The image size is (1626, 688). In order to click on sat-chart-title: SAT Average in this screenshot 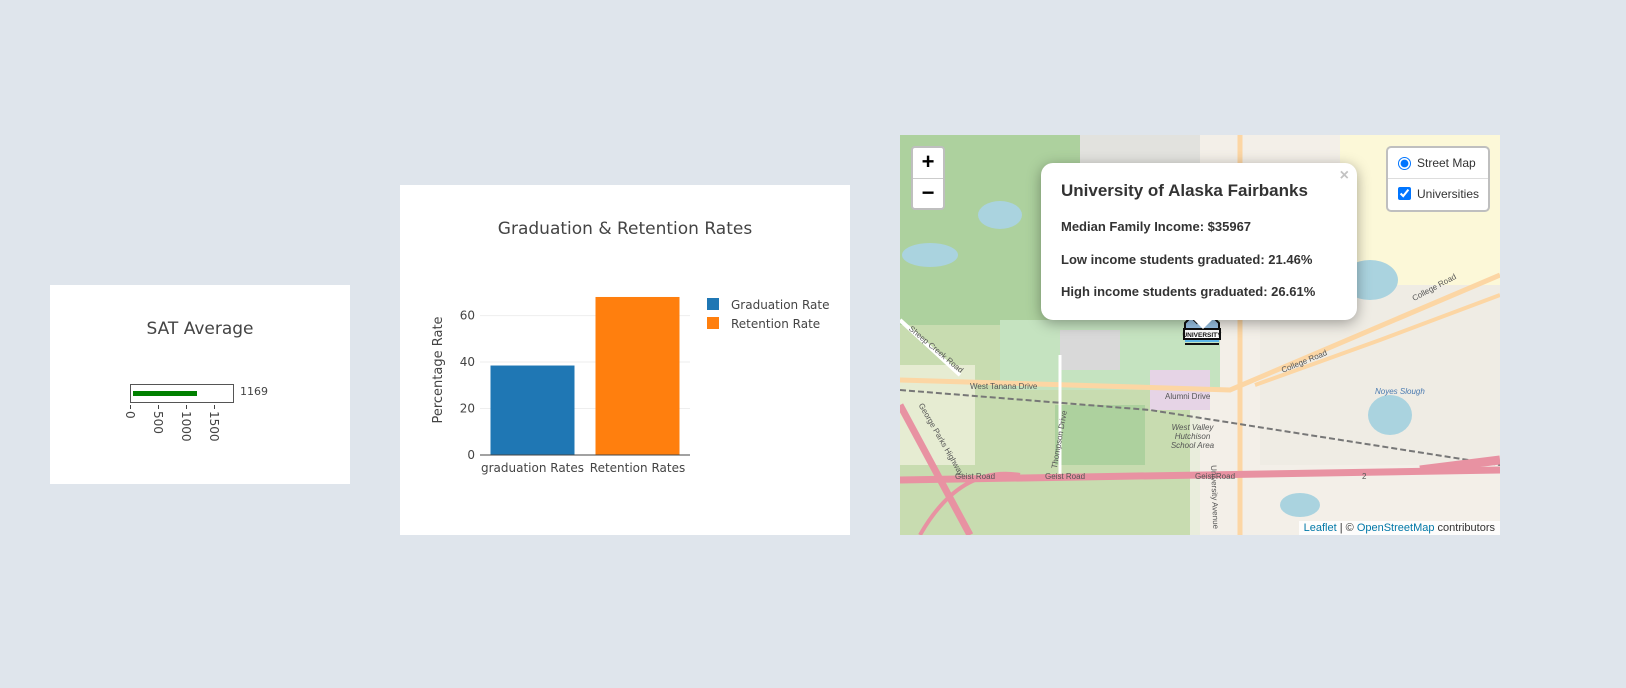, I will do `click(200, 329)`.